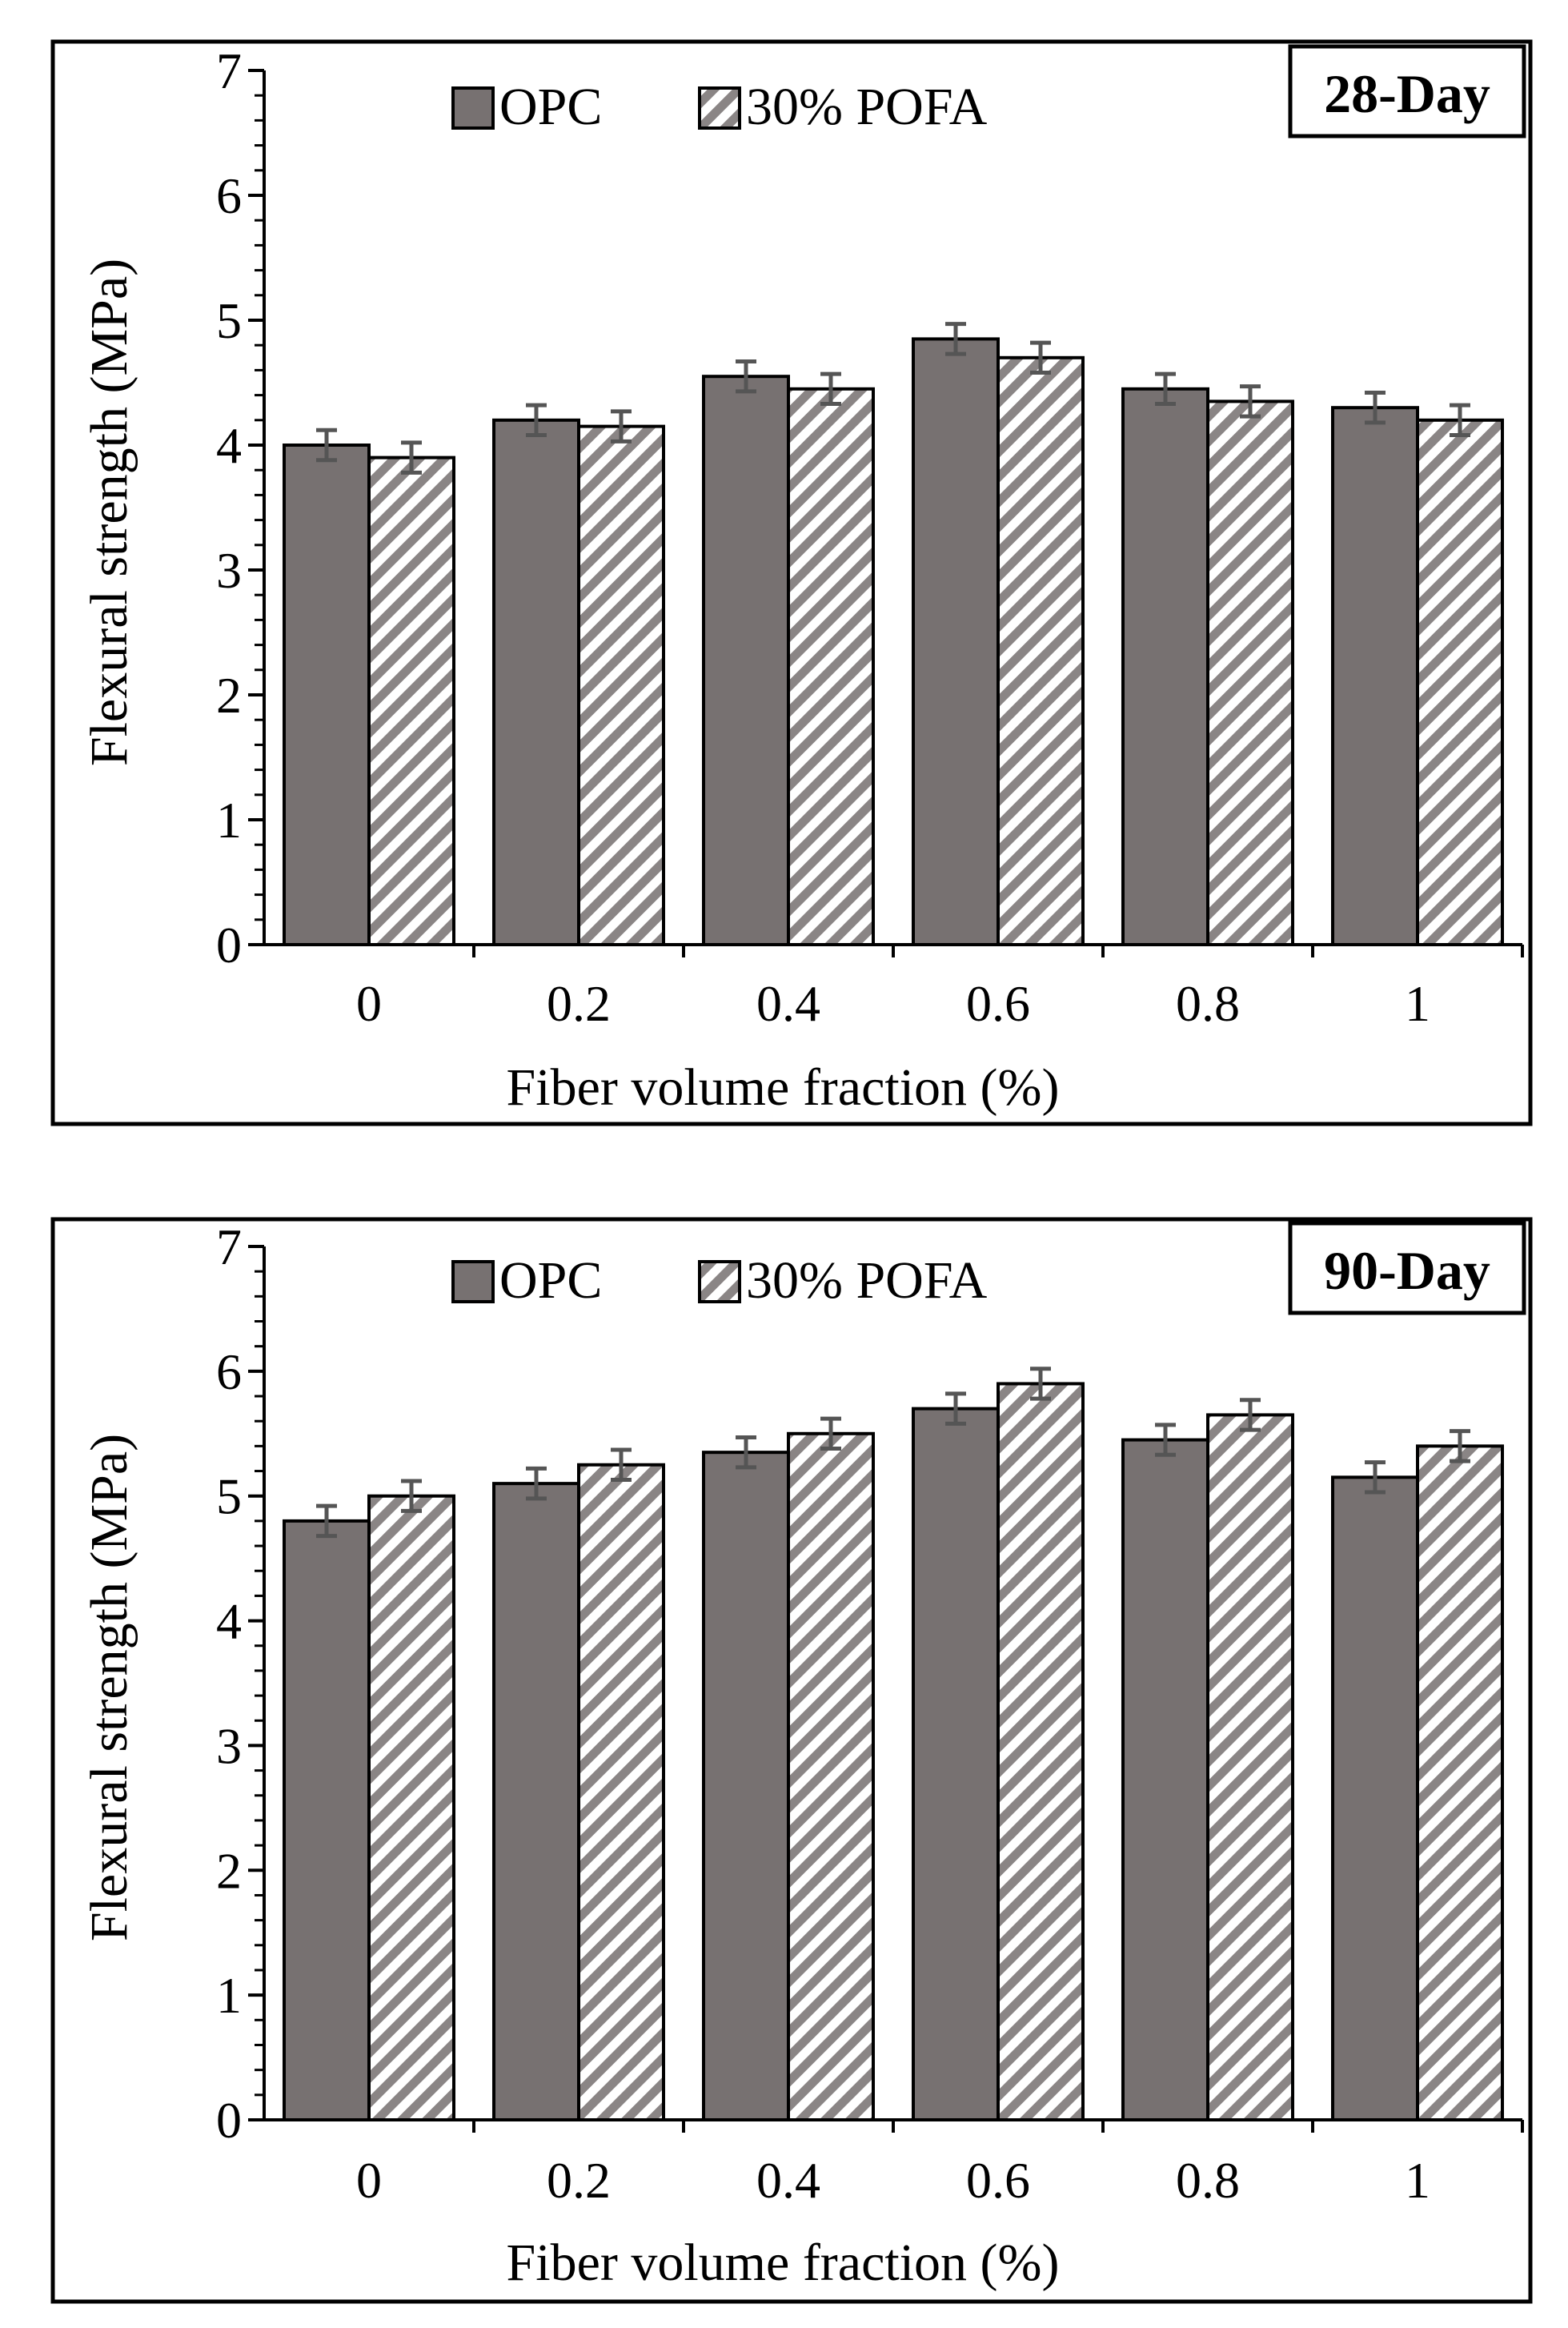 The height and width of the screenshot is (2328, 1568). What do you see at coordinates (1407, 93) in the screenshot?
I see `panel-label: 28-Day` at bounding box center [1407, 93].